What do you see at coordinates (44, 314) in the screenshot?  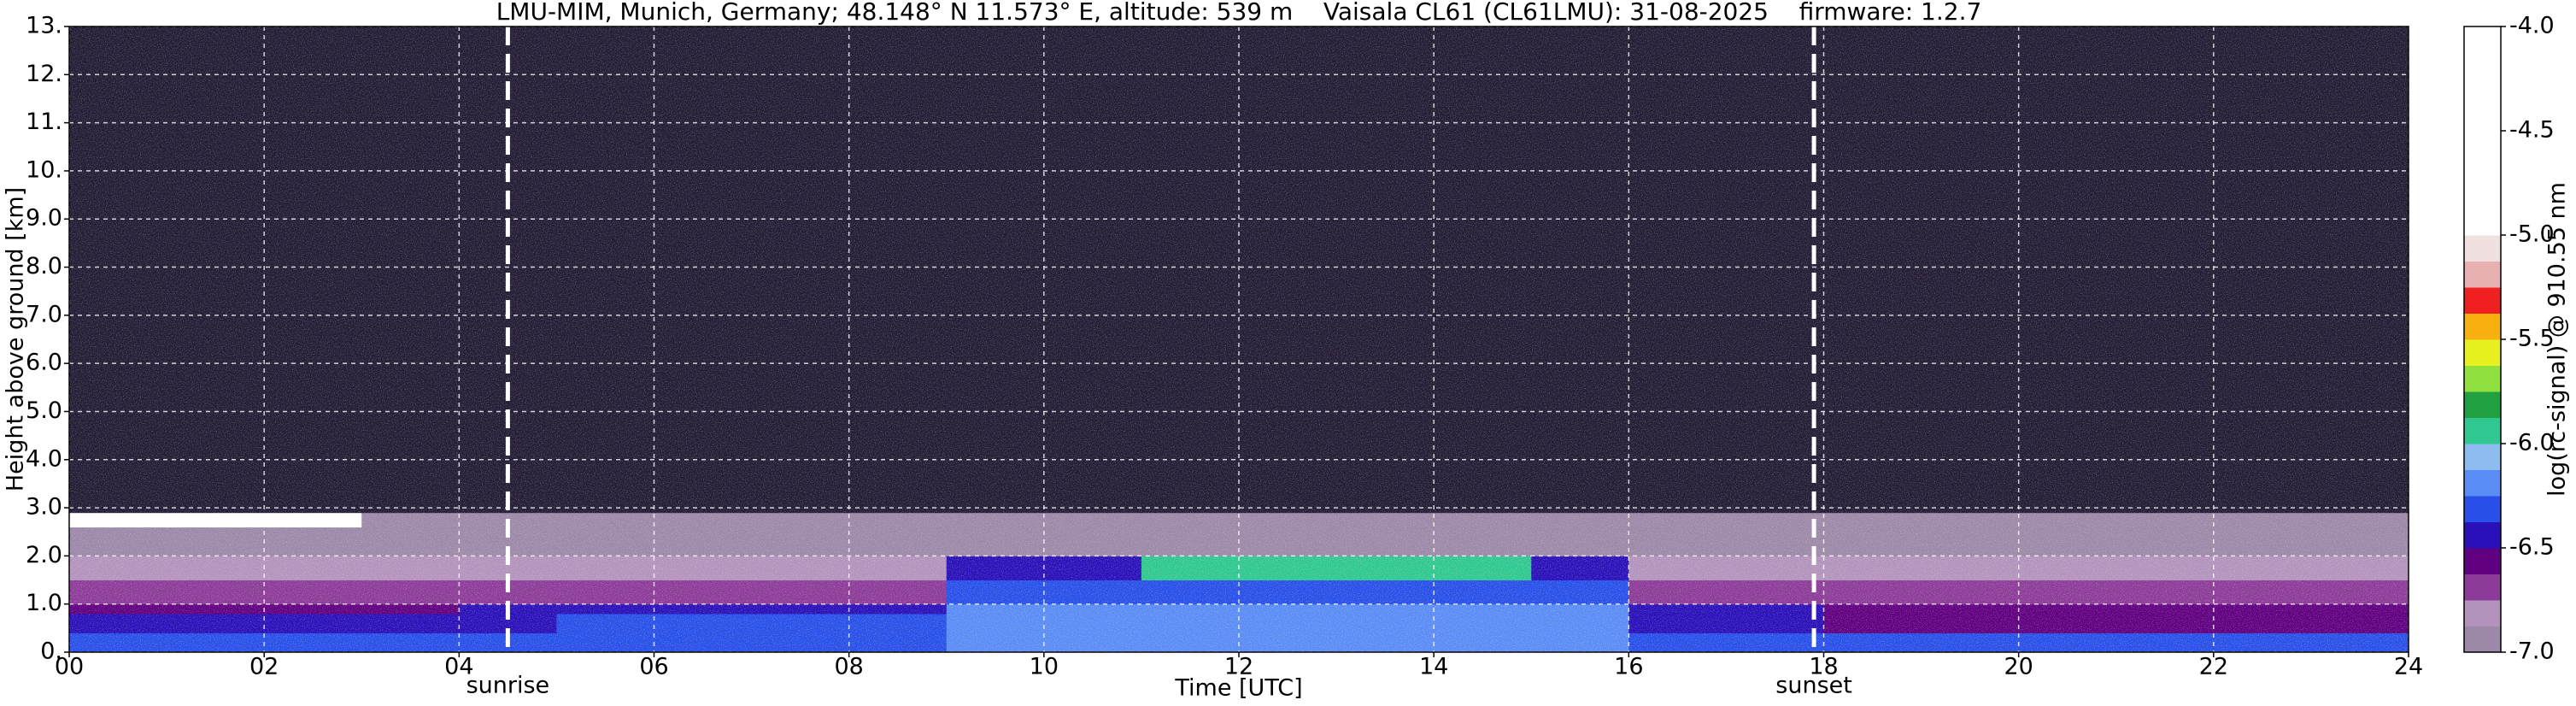 I see `y-tick-label: 7.0` at bounding box center [44, 314].